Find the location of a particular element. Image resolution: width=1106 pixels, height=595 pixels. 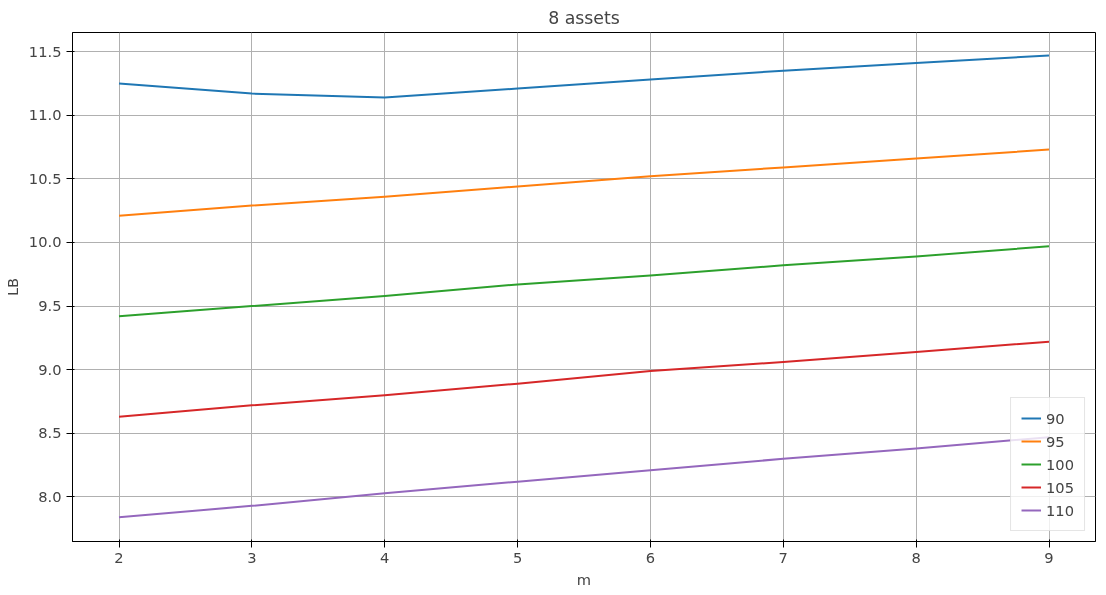

chart-title: 8 assets is located at coordinates (584, 17).